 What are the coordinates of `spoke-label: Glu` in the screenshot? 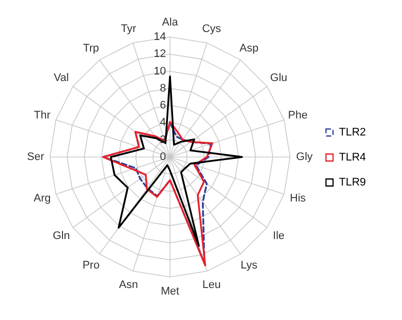 It's located at (279, 78).